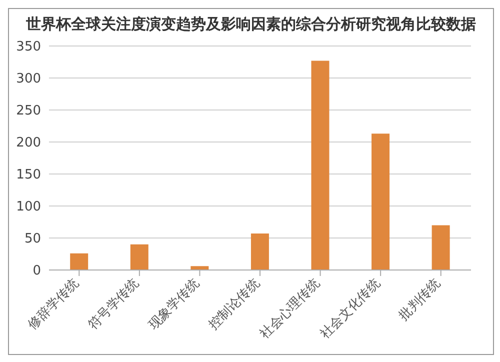 This screenshot has width=500, height=362. I want to click on chart-title: 世界杯全球关注度演变趋势及影响因素的综合分析研究视角比较数据, so click(251, 24).